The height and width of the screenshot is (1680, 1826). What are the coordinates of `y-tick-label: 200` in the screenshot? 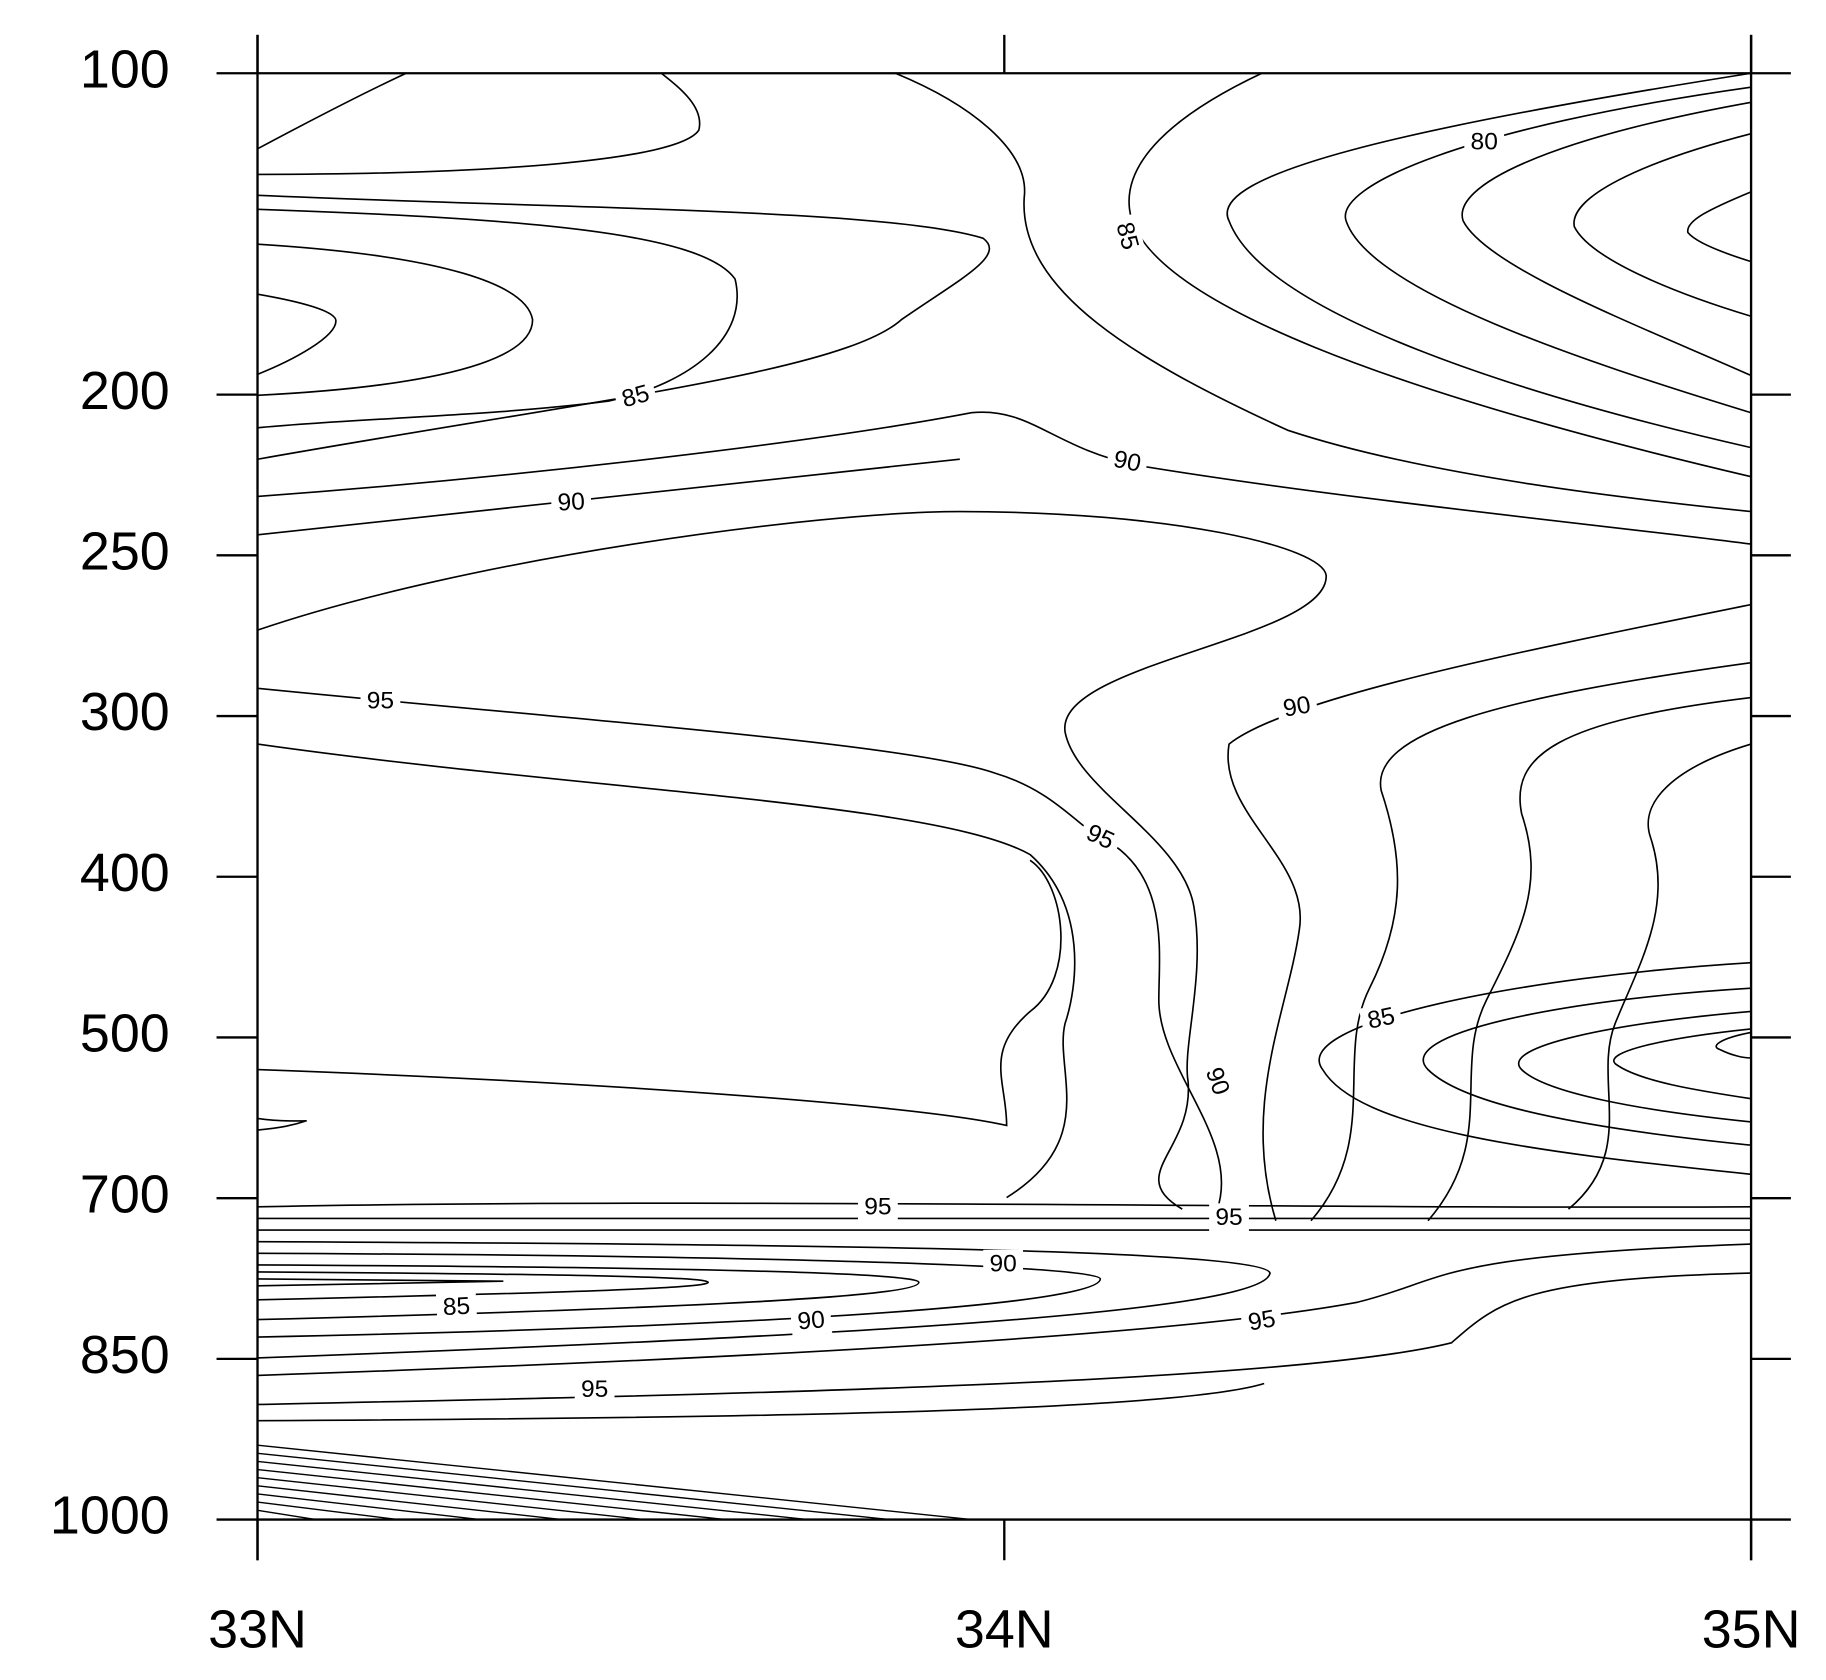 It's located at (125, 391).